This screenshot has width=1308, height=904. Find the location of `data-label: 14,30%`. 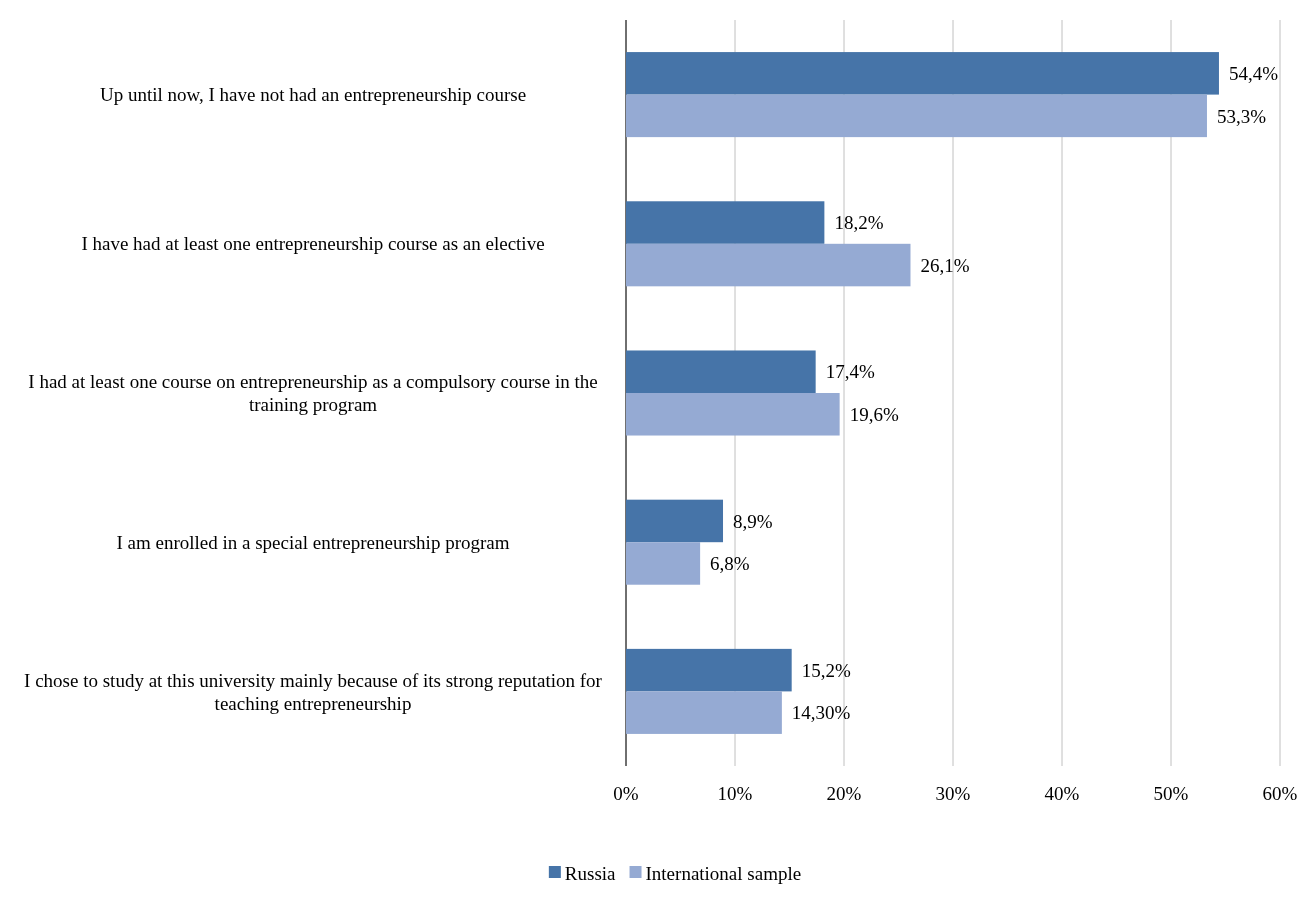

data-label: 14,30% is located at coordinates (821, 713).